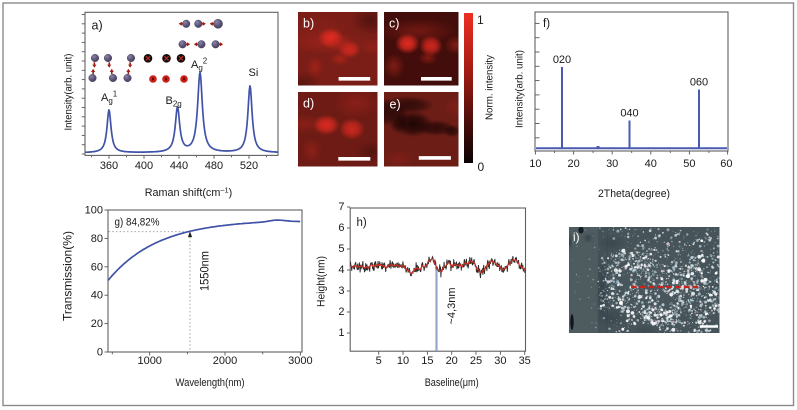  Describe the element at coordinates (68, 276) in the screenshot. I see `svg-text: Transmission(%)` at that location.